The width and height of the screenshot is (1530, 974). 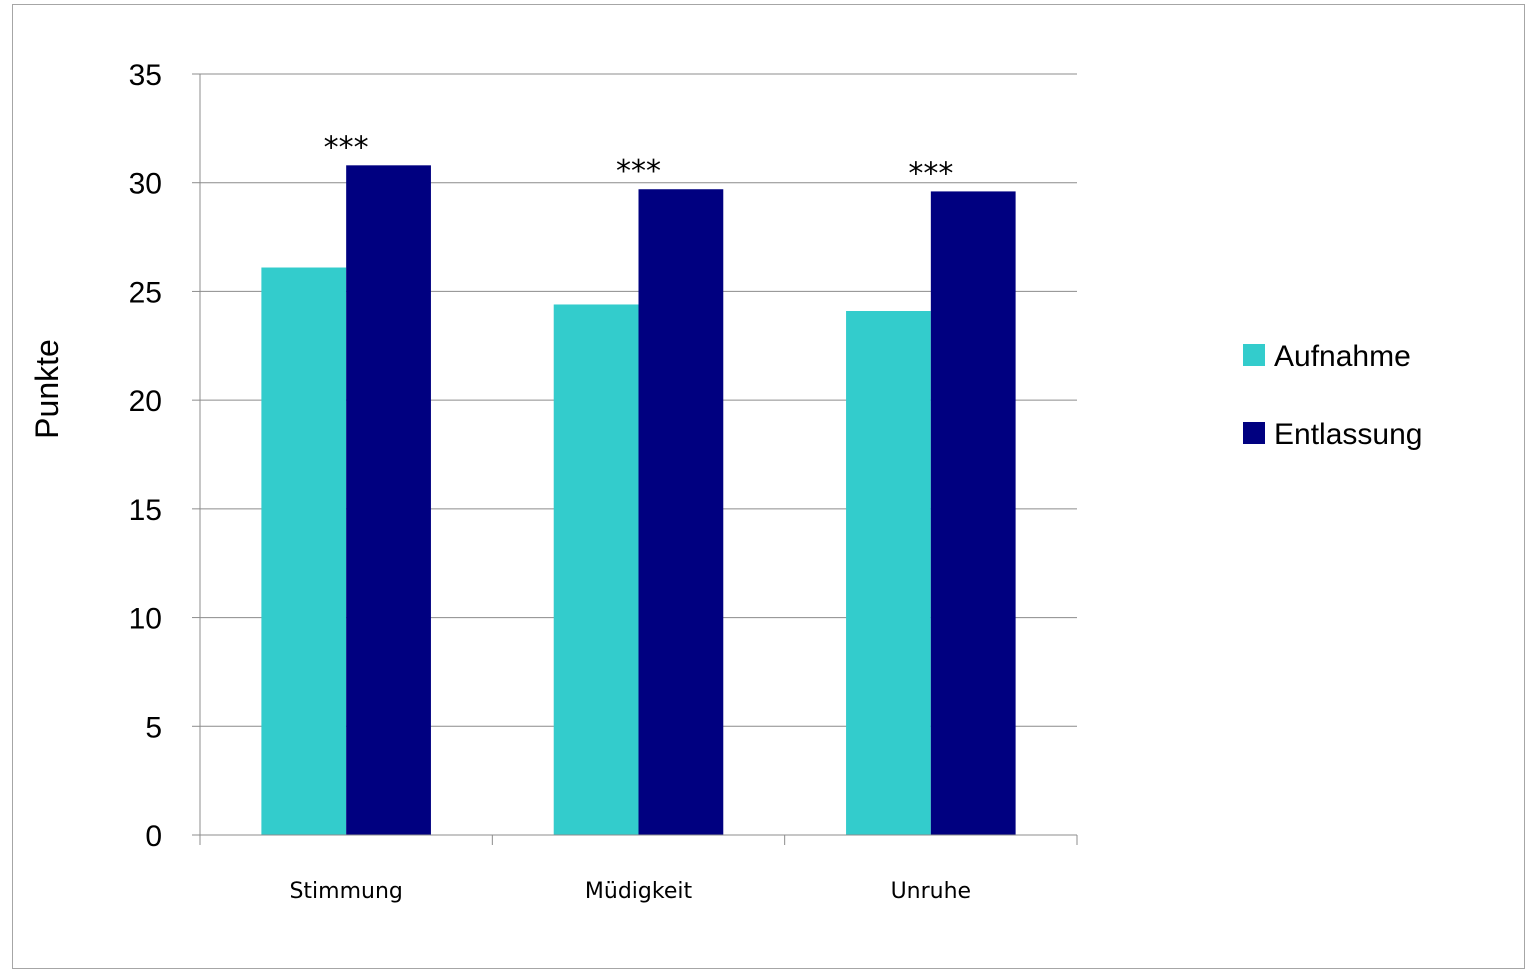 I want to click on y-tick-label: 5, so click(x=153, y=727).